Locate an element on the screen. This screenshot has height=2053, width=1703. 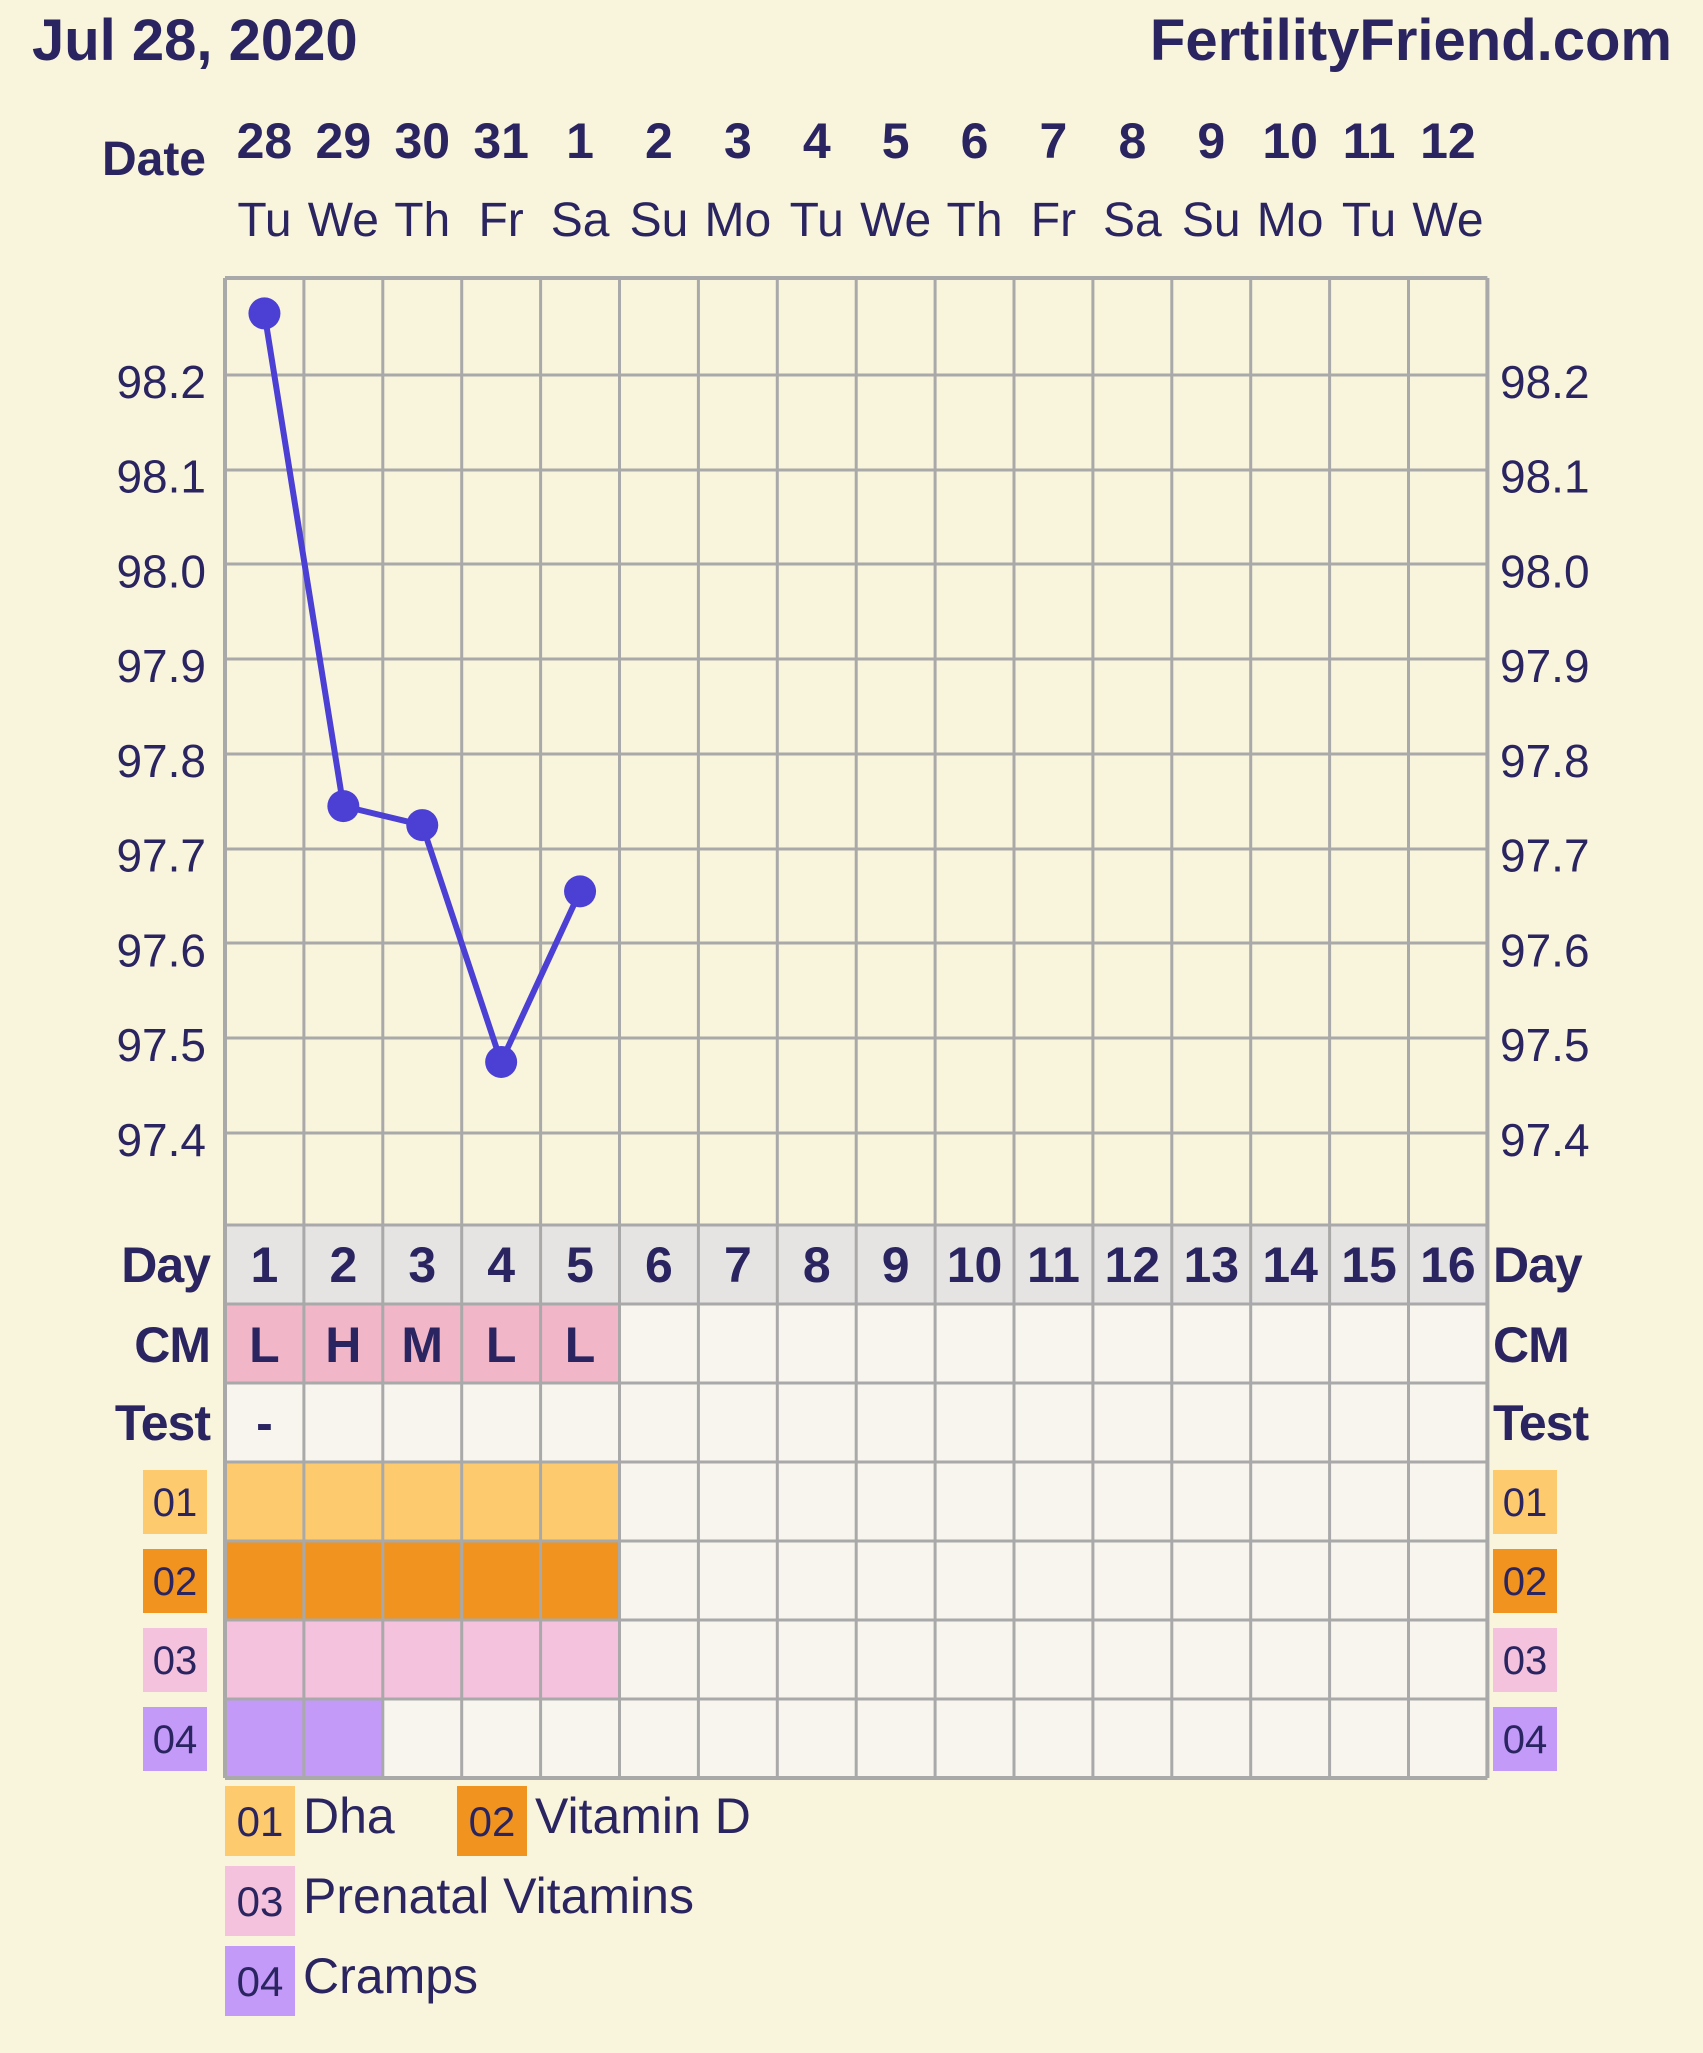
extra-code-left: 01 is located at coordinates (175, 1503).